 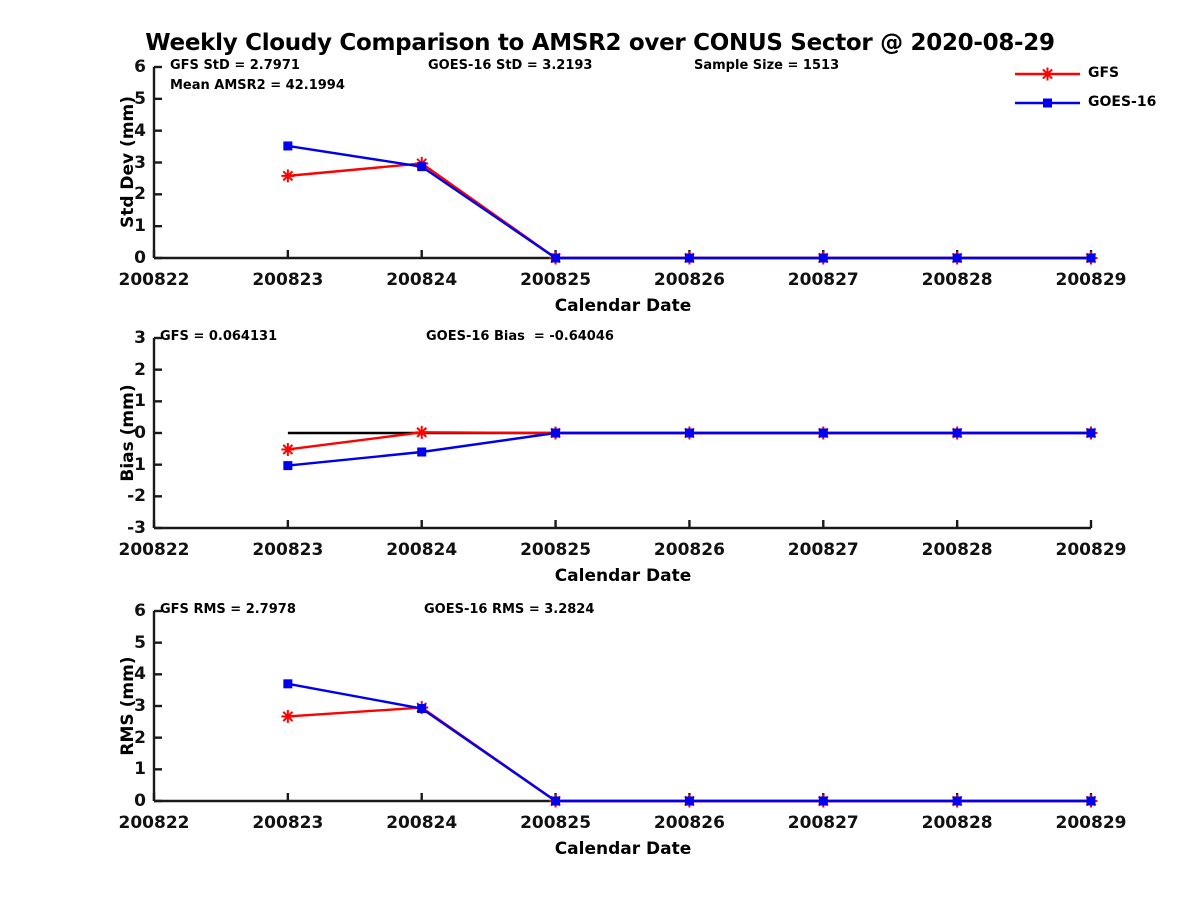 What do you see at coordinates (228, 609) in the screenshot?
I see `annotation: GFS RMS = 2.7978` at bounding box center [228, 609].